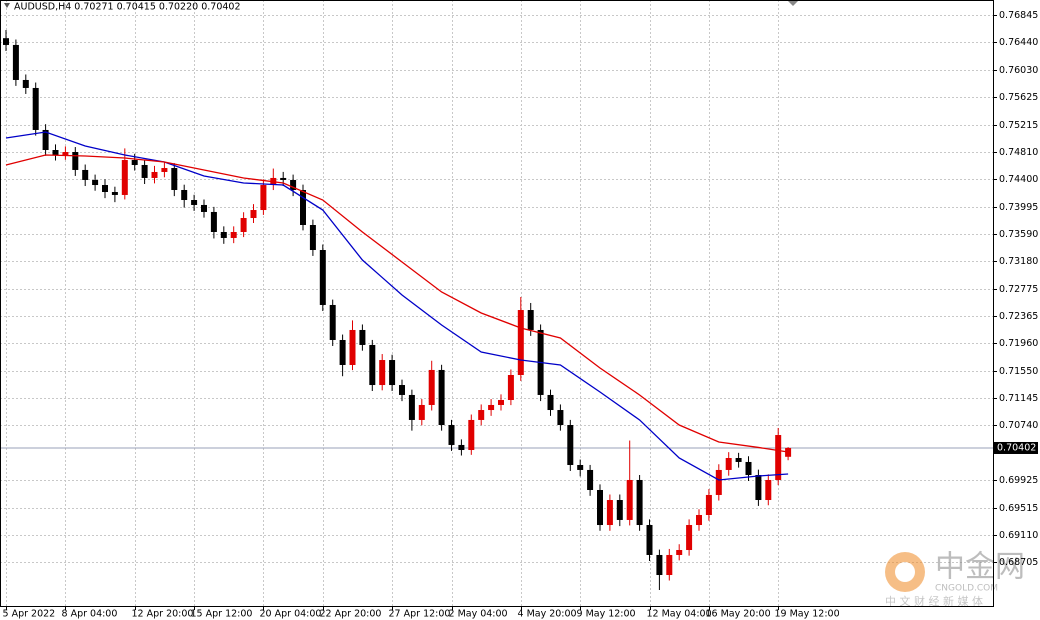 The image size is (1040, 620). Describe the element at coordinates (163, 614) in the screenshot. I see `x-tick-label: 12 Apr 20:00` at that location.